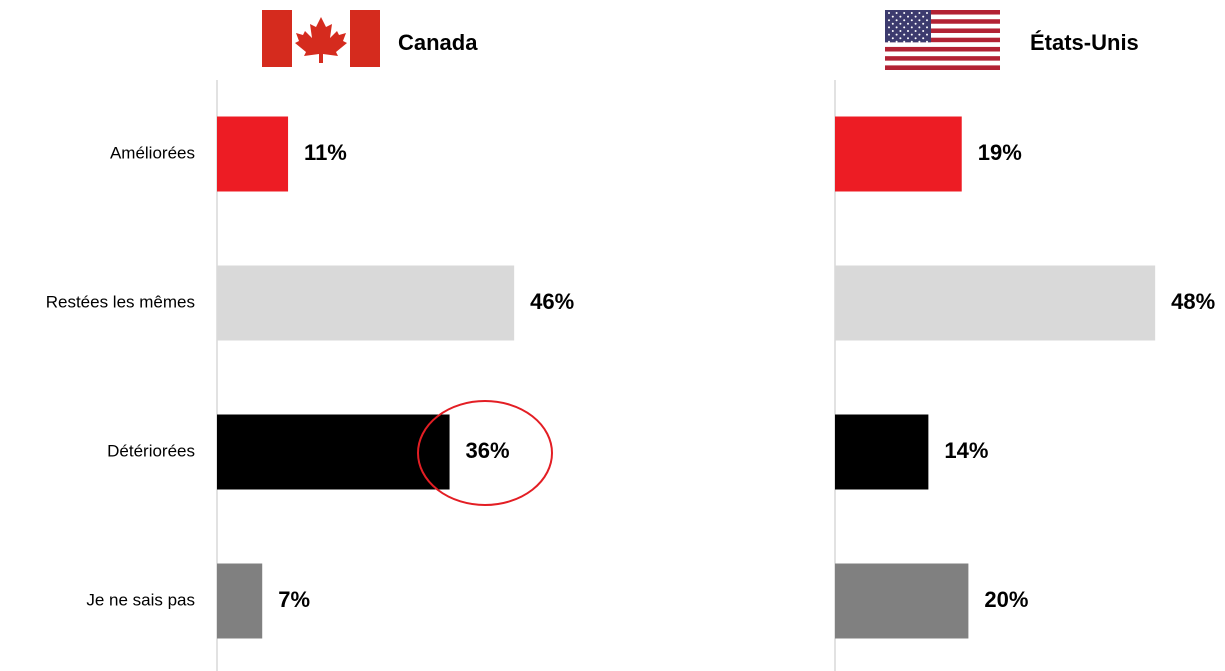 The width and height of the screenshot is (1225, 671). Describe the element at coordinates (151, 450) in the screenshot. I see `category-label: Détériorées` at that location.